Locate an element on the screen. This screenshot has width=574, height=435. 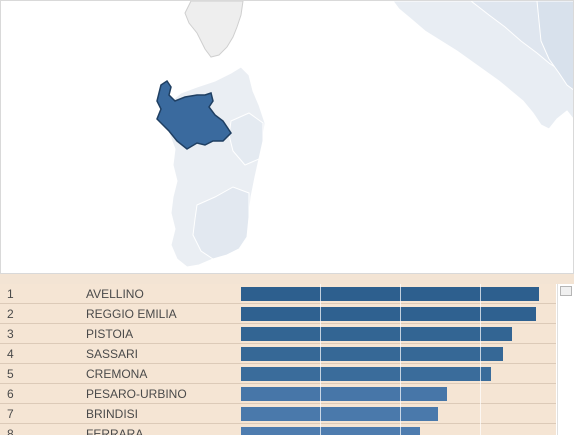
map-region-corsica is located at coordinates (214, 29).